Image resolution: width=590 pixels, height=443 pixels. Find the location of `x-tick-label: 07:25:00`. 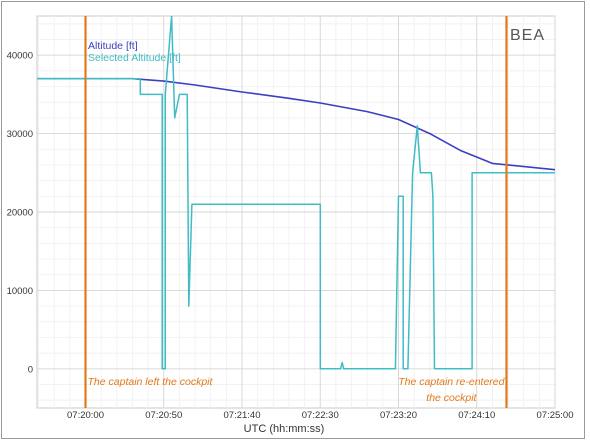

x-tick-label: 07:25:00 is located at coordinates (555, 415).